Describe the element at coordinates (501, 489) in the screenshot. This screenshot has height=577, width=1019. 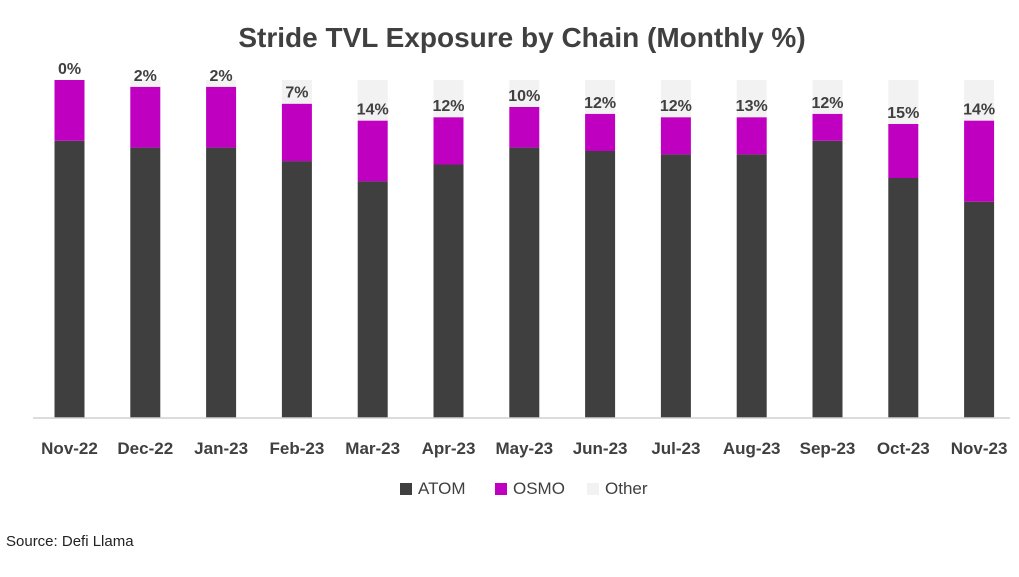
I see `legend-swatch-osmo` at that location.